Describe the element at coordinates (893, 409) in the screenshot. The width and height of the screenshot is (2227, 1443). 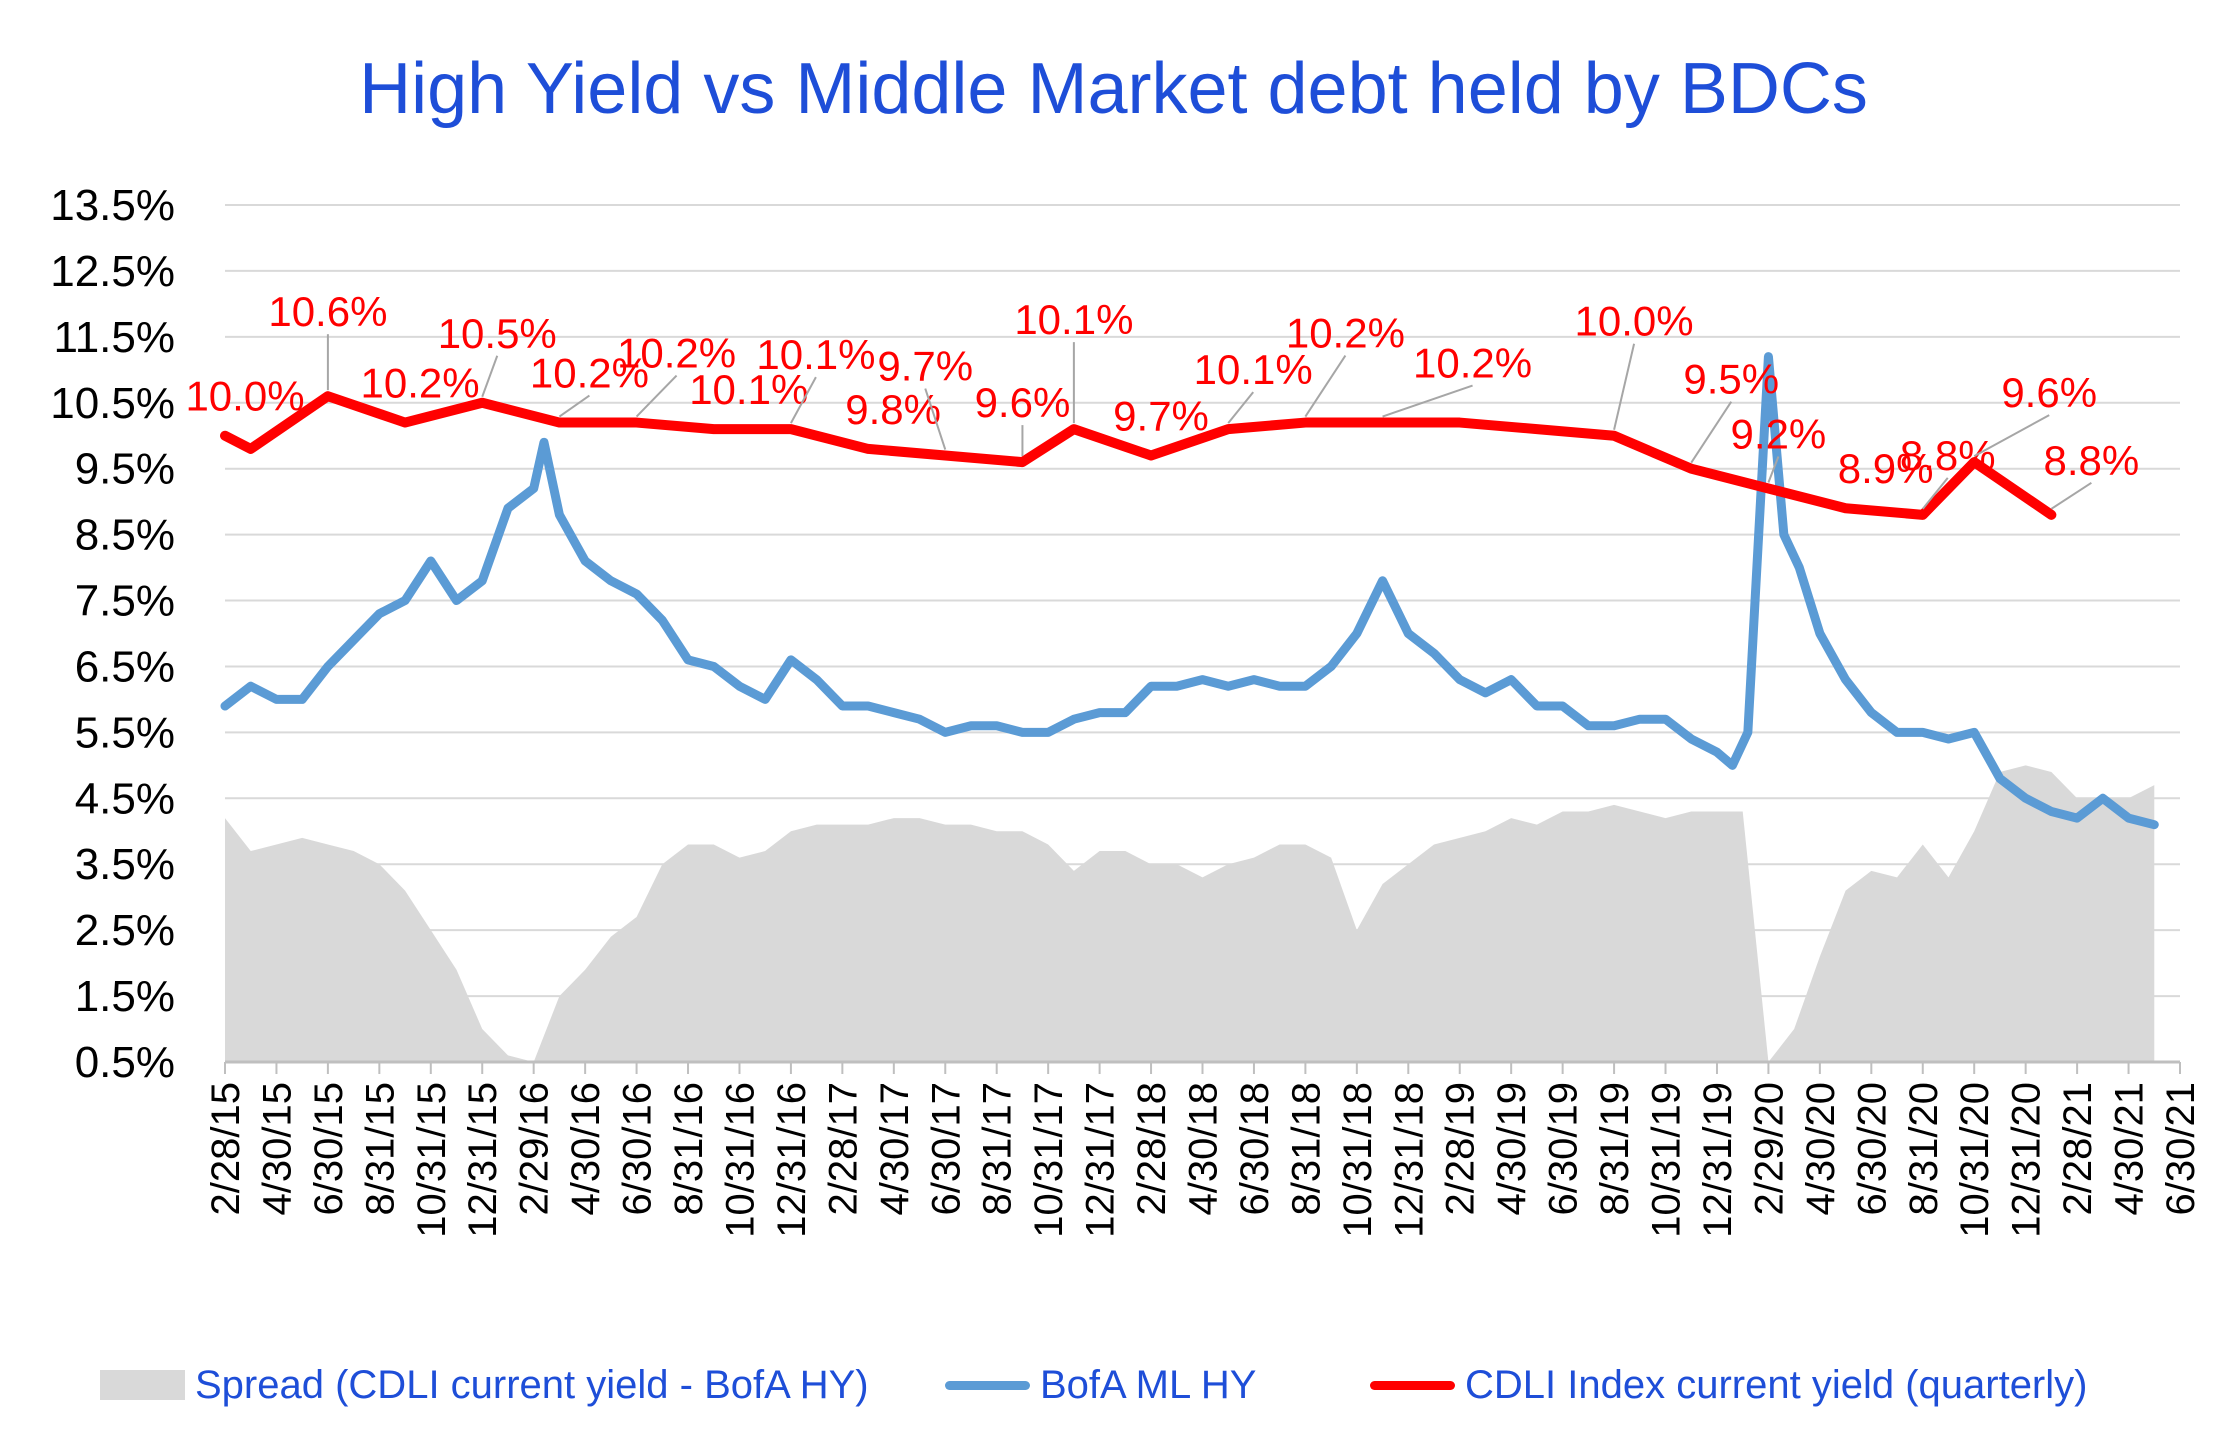
I see `data-label-cdli: 9.8%` at that location.